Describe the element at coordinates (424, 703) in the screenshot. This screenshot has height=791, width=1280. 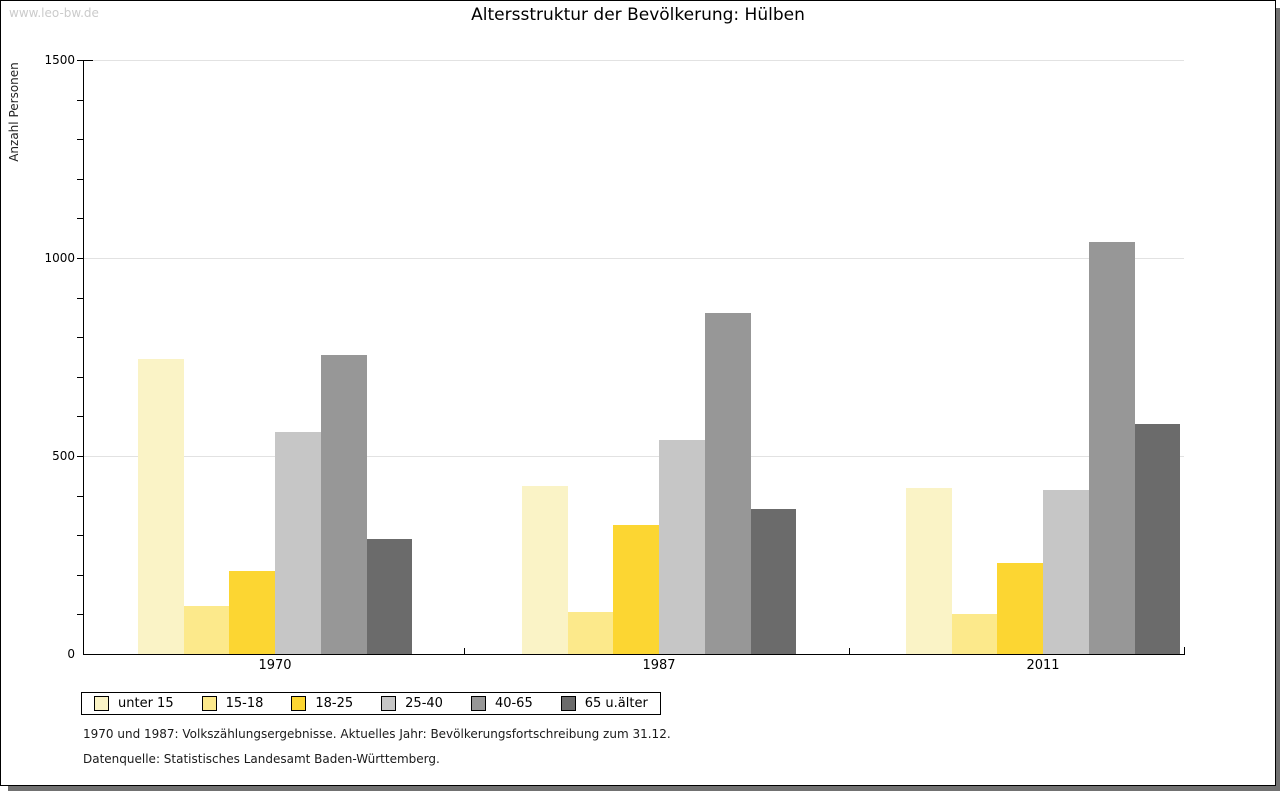
I see `legend-label: 25-40` at that location.